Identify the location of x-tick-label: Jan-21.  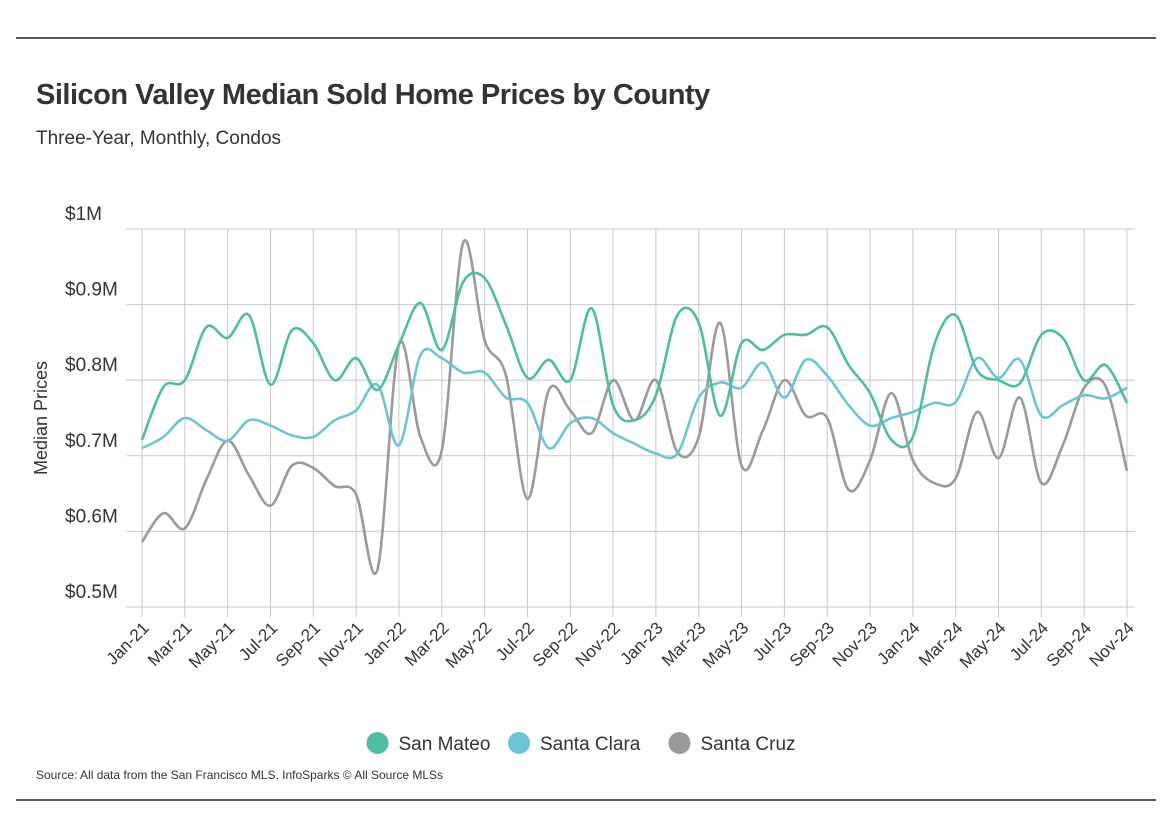
(128, 643).